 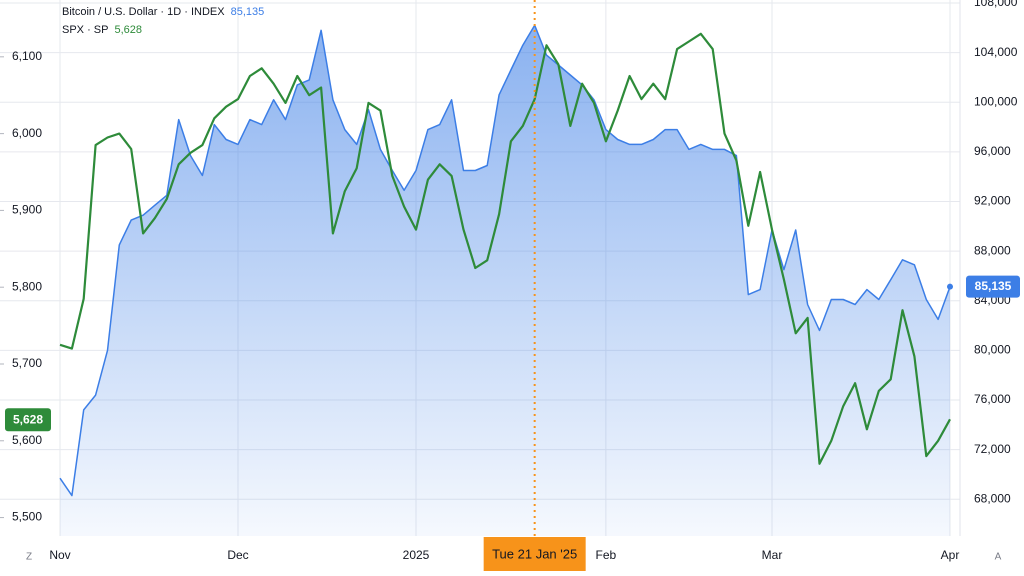 I want to click on x-tick-label: Apr, so click(x=950, y=555).